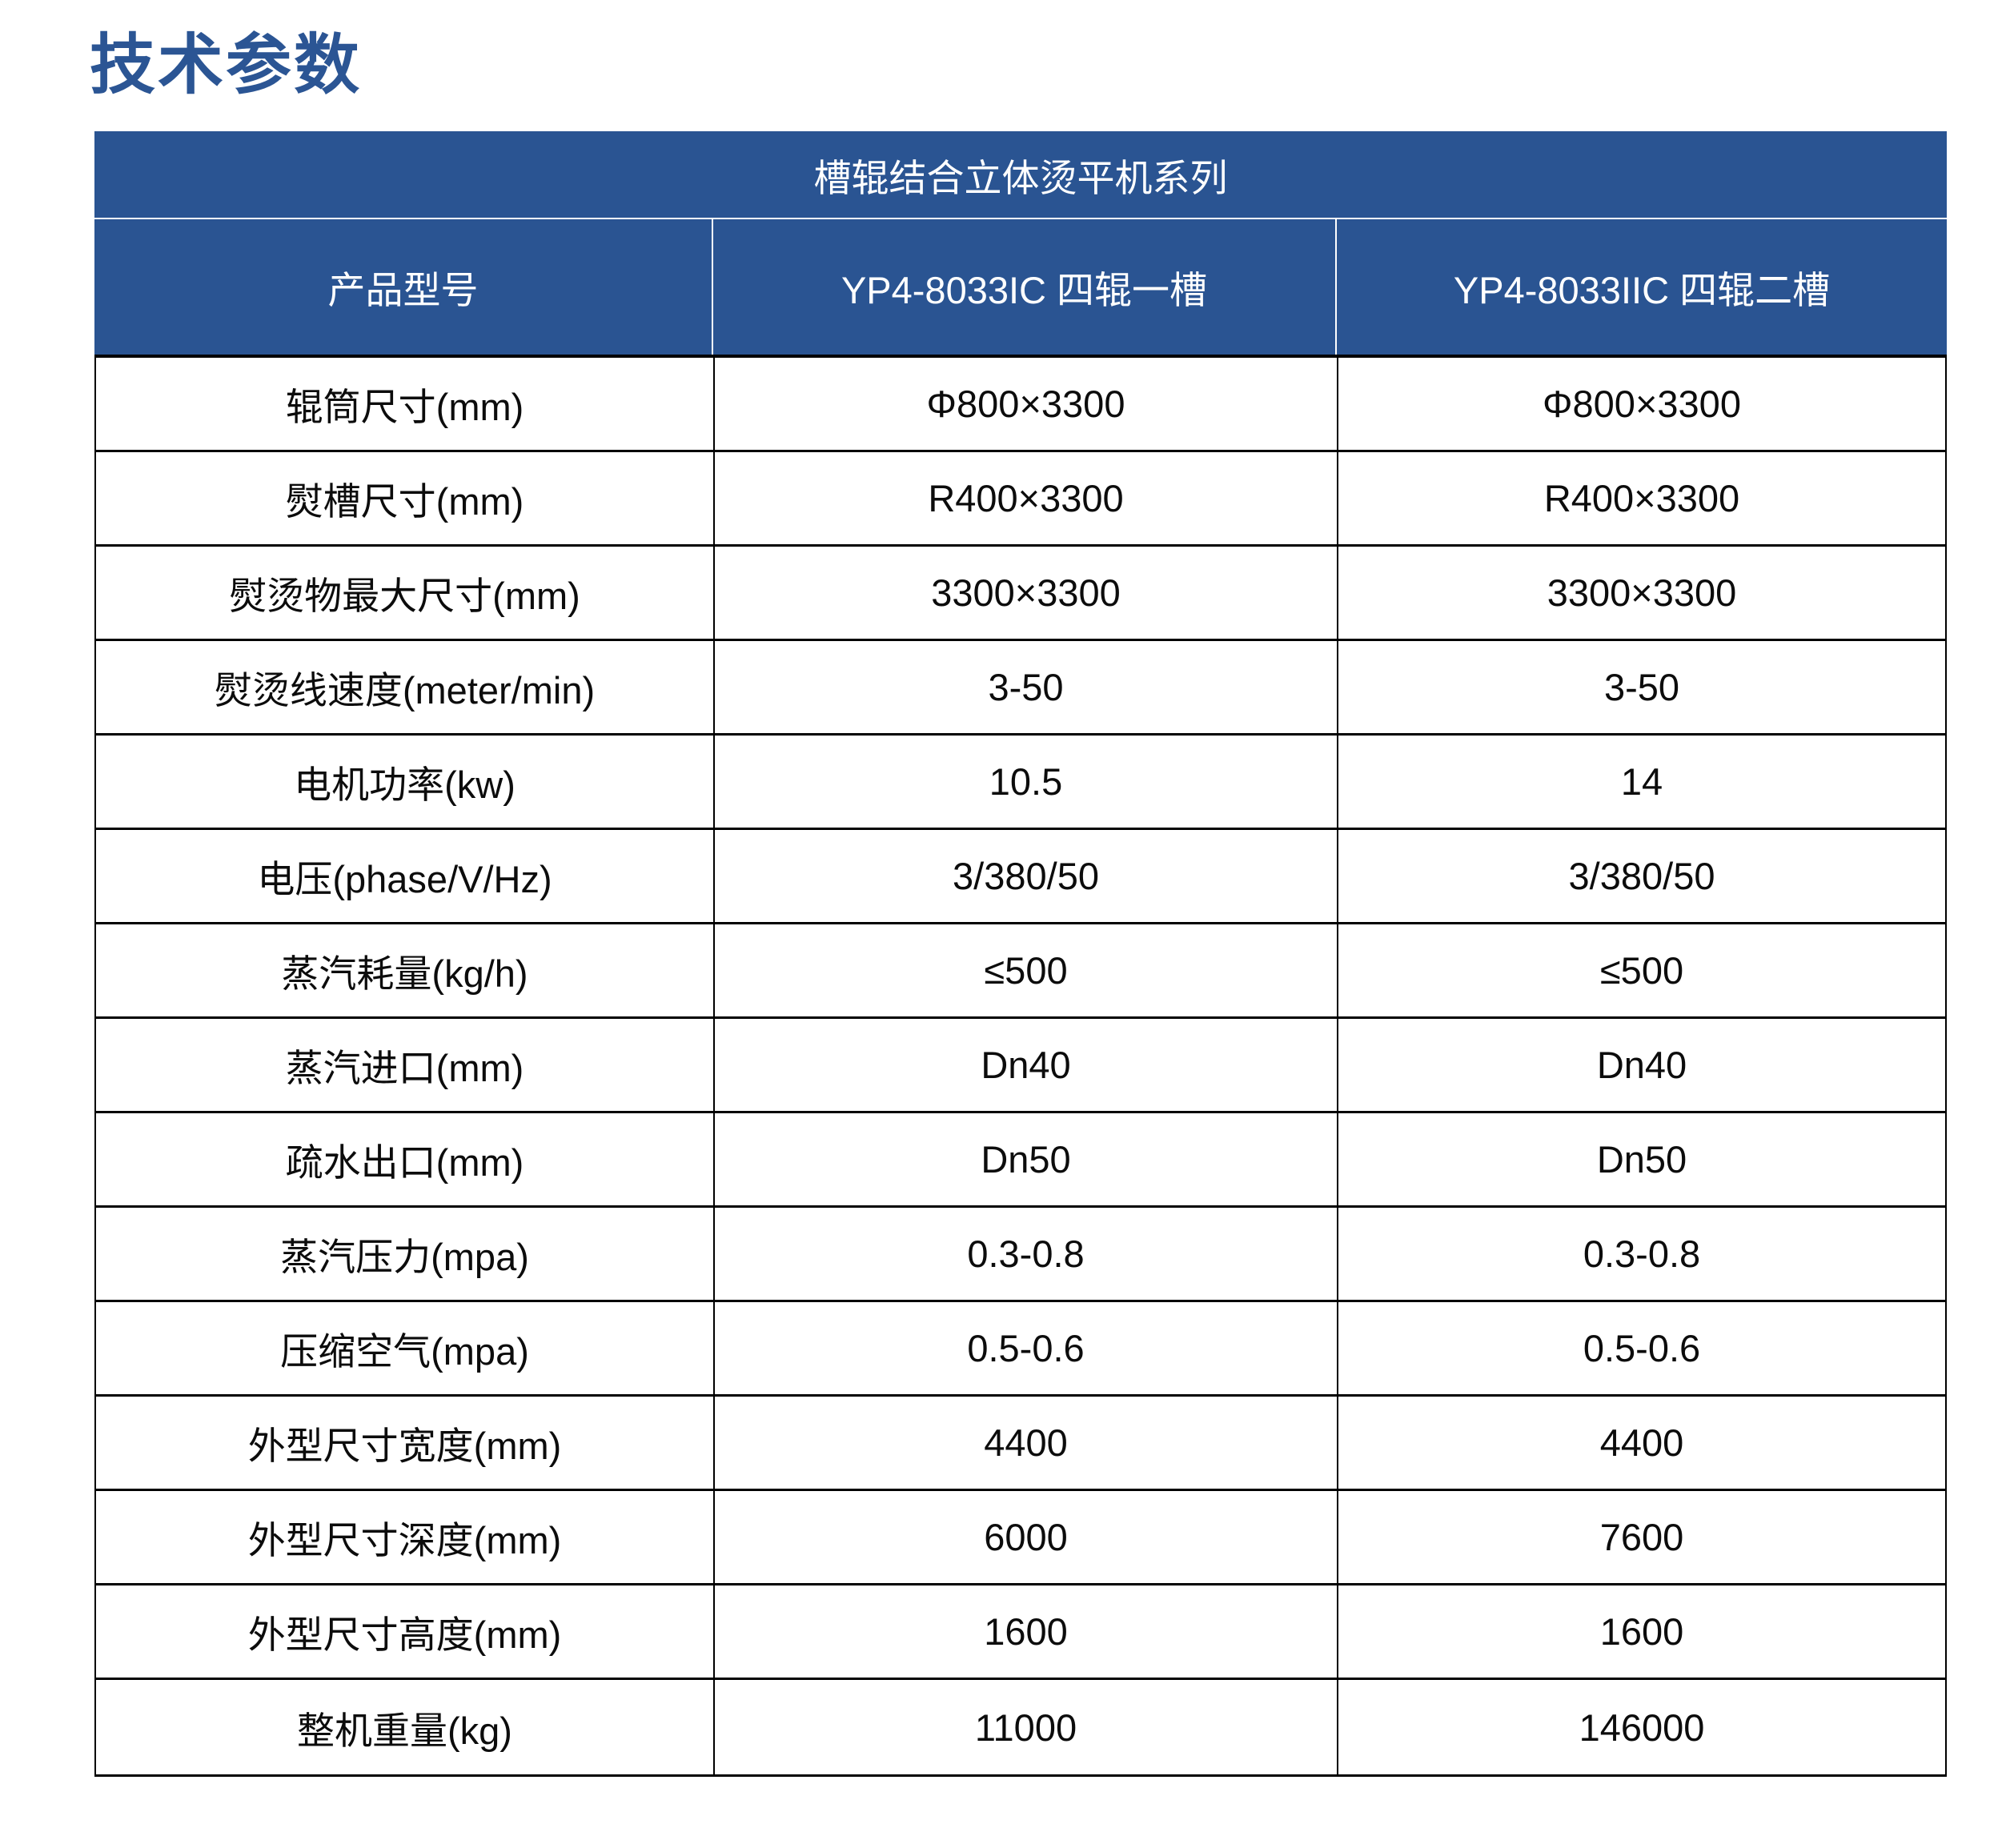 The height and width of the screenshot is (1848, 2014). I want to click on table-series-header: 槽辊结合立体烫平机系列, so click(1020, 175).